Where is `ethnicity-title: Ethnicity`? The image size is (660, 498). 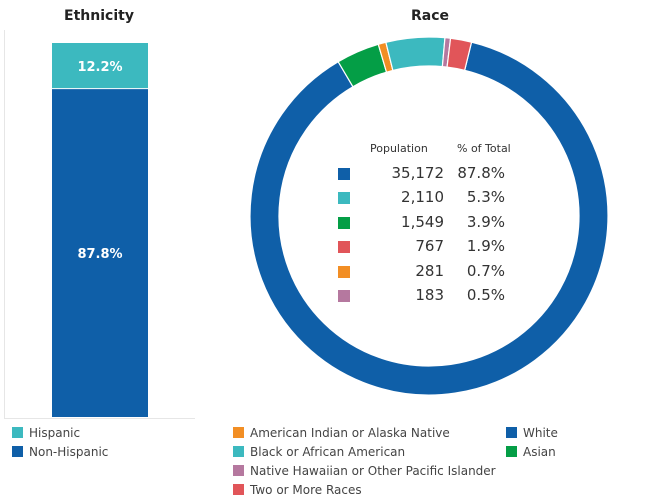 ethnicity-title: Ethnicity is located at coordinates (99, 16).